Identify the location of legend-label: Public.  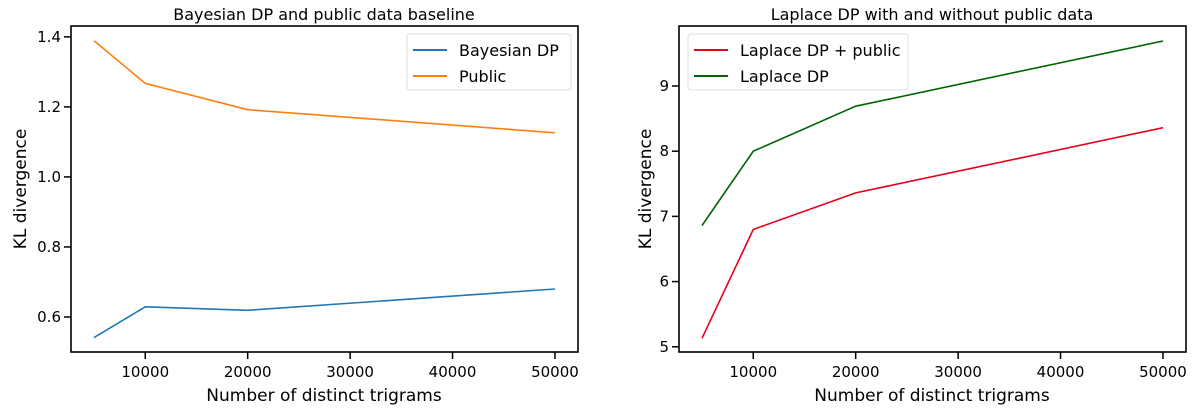
(482, 76).